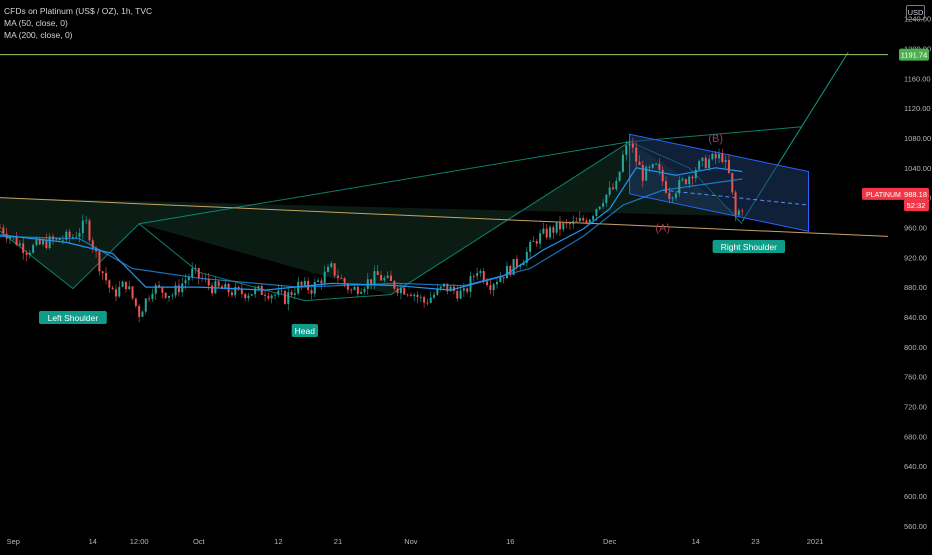 This screenshot has width=932, height=555. I want to click on head-label-bg, so click(305, 330).